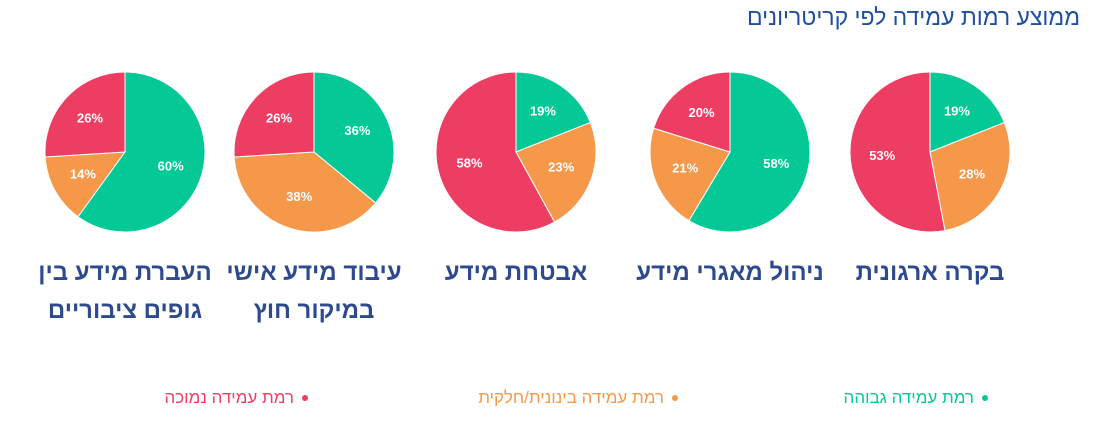 Image resolution: width=1098 pixels, height=436 pixels. I want to click on data-label: 21%, so click(685, 168).